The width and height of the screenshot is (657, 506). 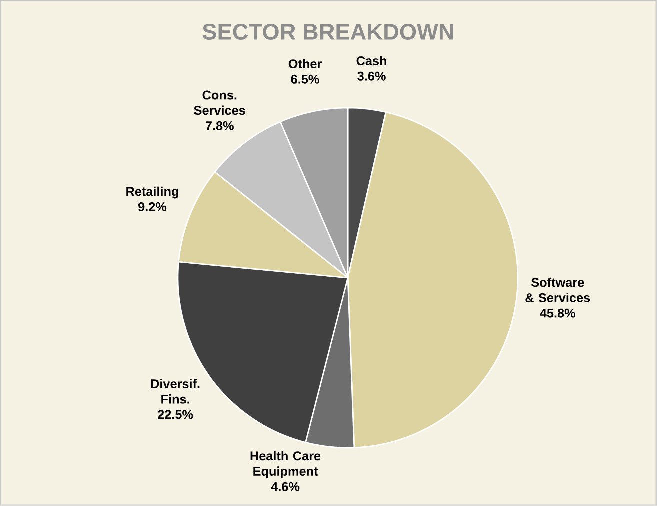 I want to click on data-label: 6.5%, so click(x=305, y=79).